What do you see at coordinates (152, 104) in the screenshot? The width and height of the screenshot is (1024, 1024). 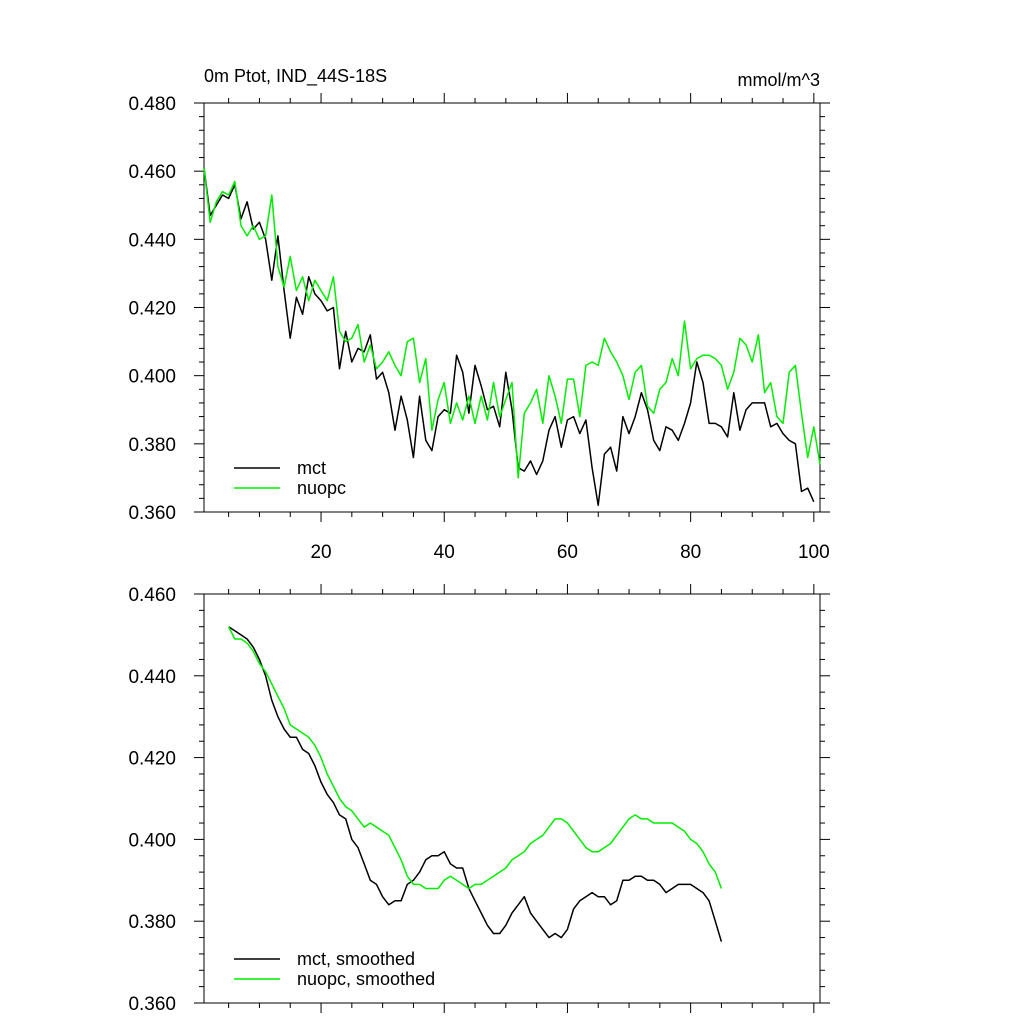 I see `y-tick-label: 0.480` at bounding box center [152, 104].